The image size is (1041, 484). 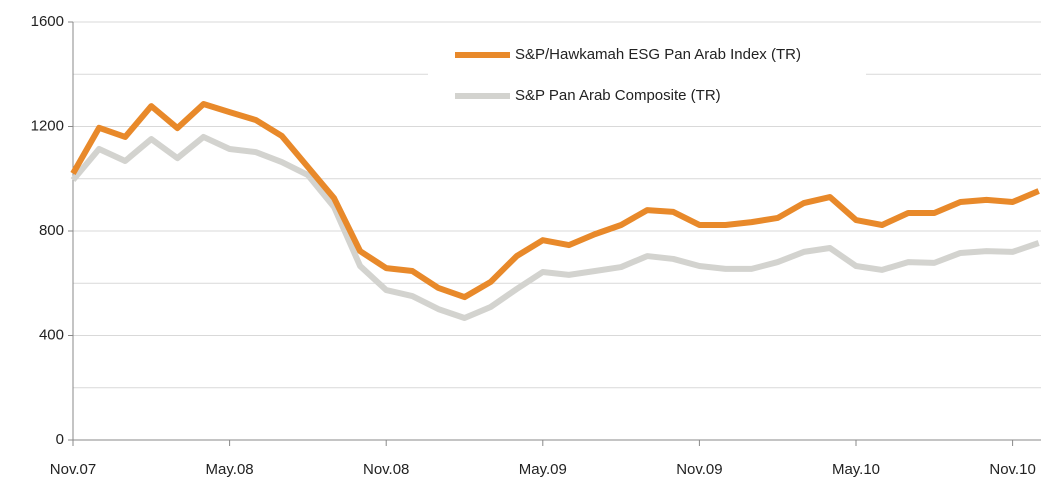 What do you see at coordinates (47, 21) in the screenshot?
I see `y-tick-label: 1600` at bounding box center [47, 21].